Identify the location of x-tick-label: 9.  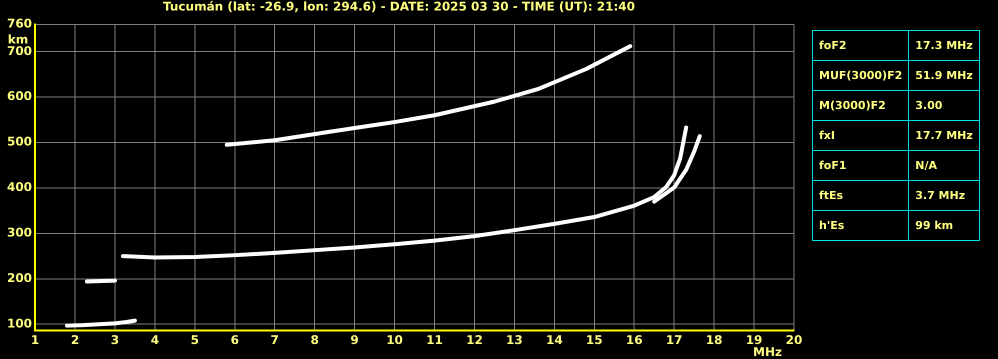
(354, 339).